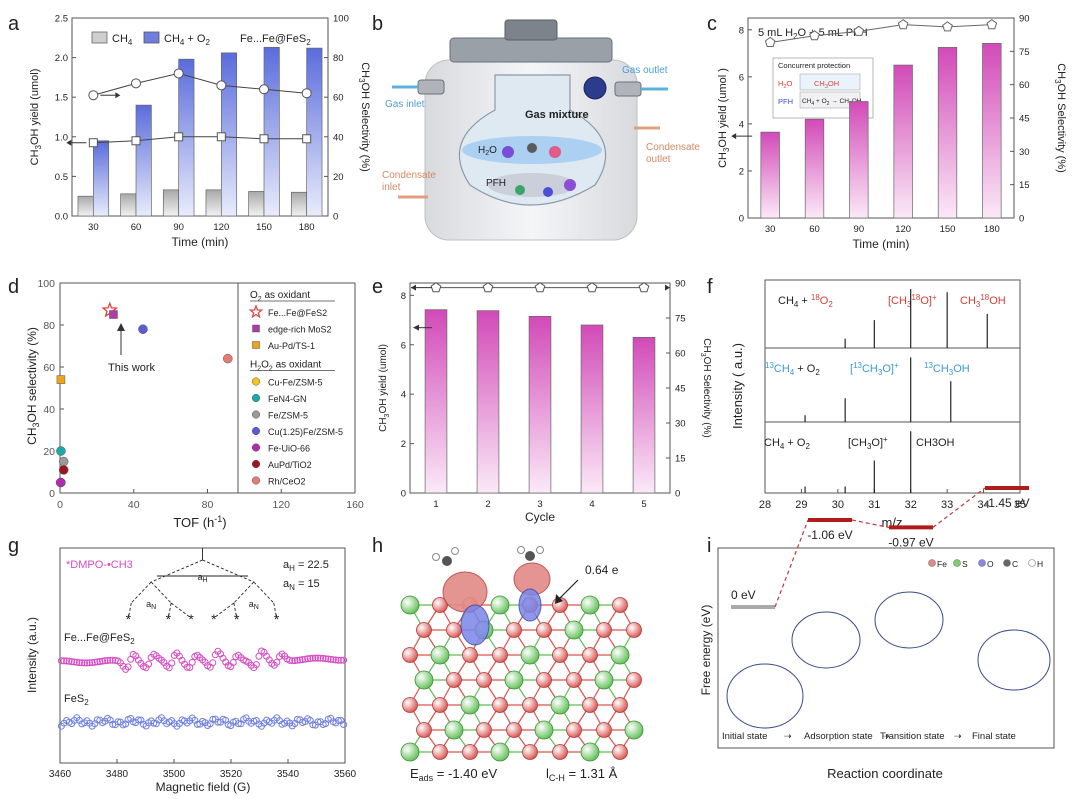 The width and height of the screenshot is (1080, 799). Describe the element at coordinates (121, 327) in the screenshot. I see `this-work-arrowhead` at that location.